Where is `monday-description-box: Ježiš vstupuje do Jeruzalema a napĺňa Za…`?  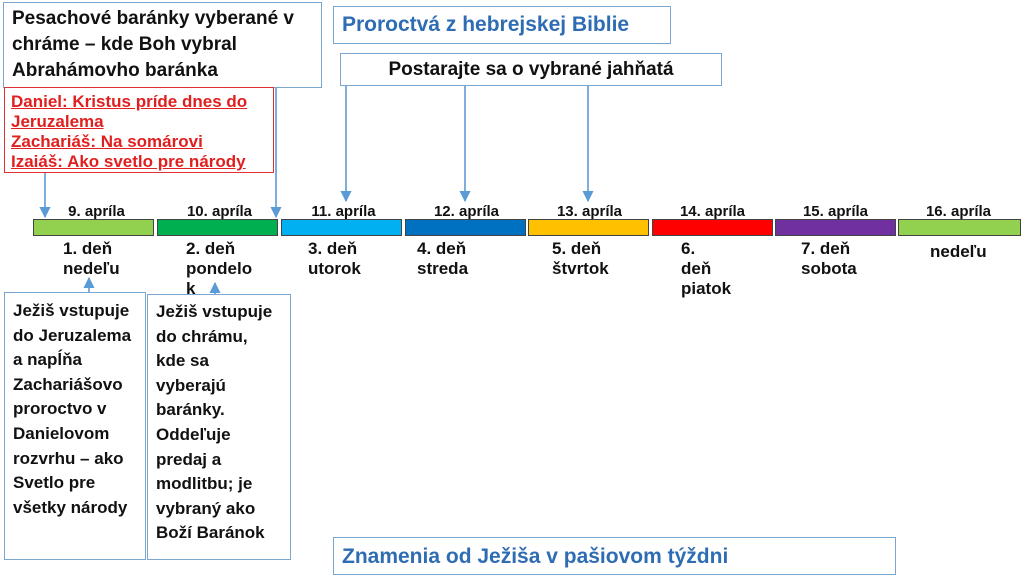 monday-description-box: Ježiš vstupuje do Jeruzalema a napĺňa Za… is located at coordinates (75, 426).